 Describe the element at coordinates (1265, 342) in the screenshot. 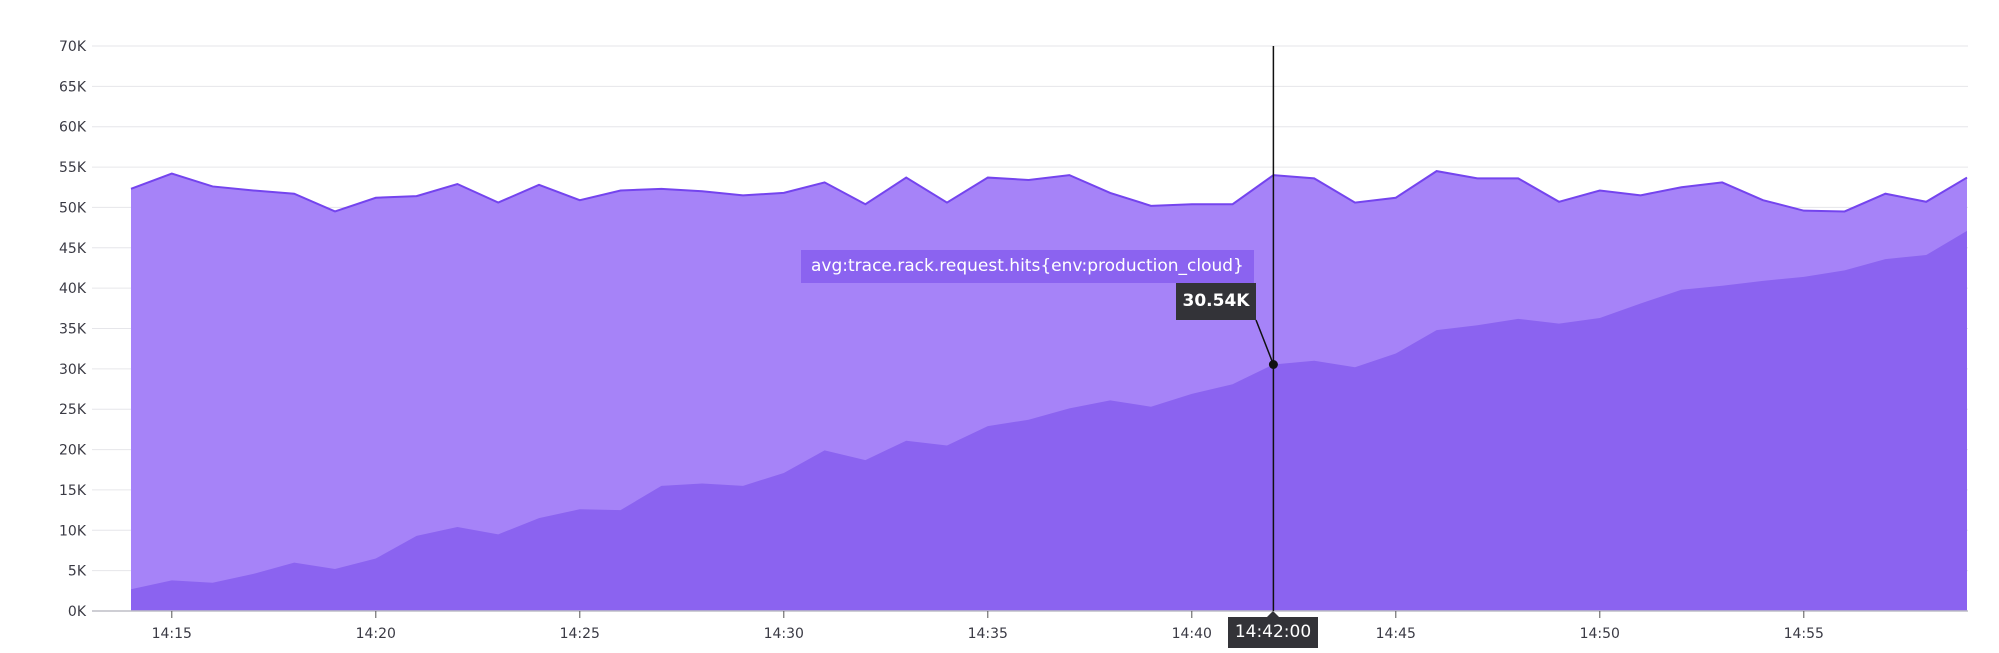

I see `tooltip-leader-line` at that location.